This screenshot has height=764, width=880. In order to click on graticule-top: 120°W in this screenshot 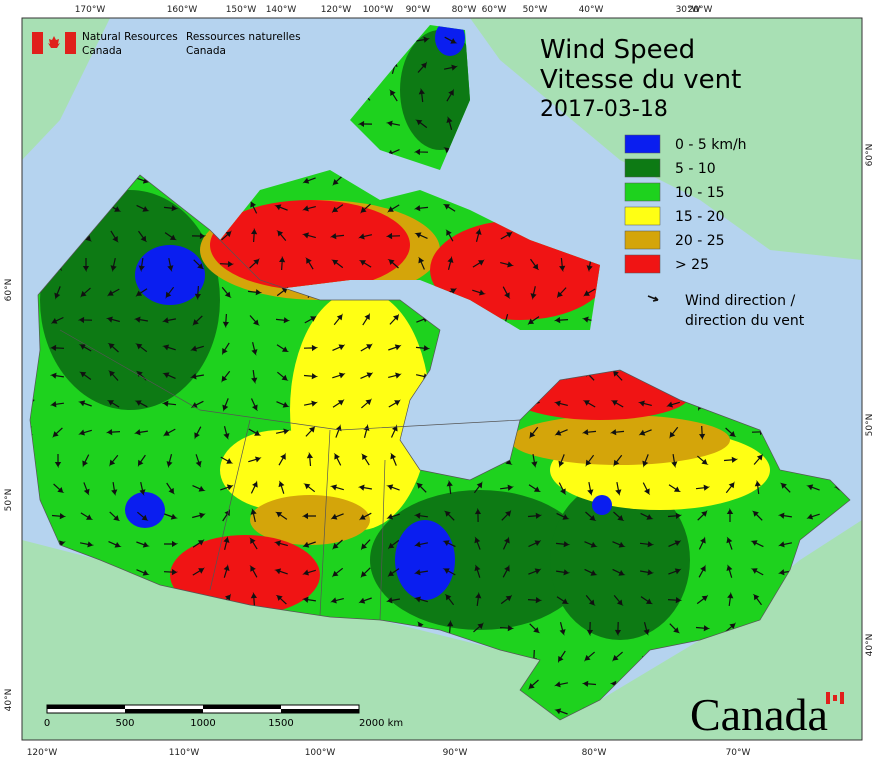, I will do `click(336, 10)`.